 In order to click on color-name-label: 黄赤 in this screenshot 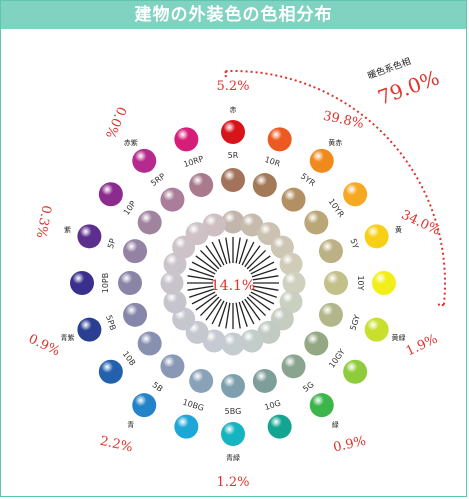, I will do `click(335, 142)`.